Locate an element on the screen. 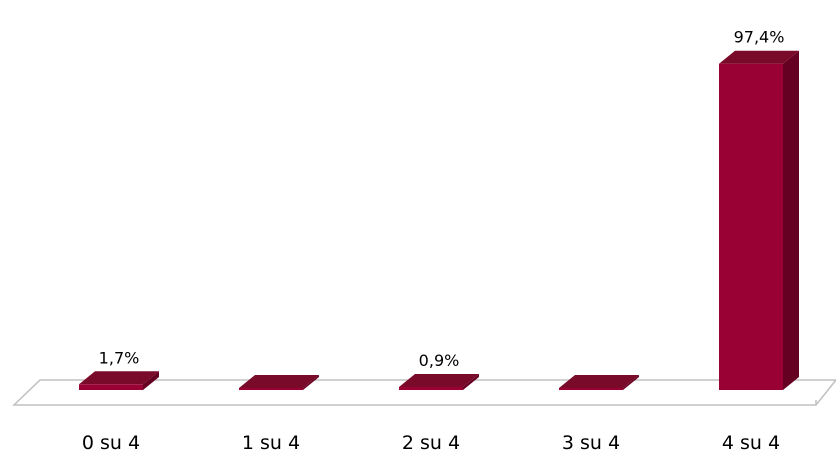 The image size is (836, 465). floor-plane is located at coordinates (424, 392).